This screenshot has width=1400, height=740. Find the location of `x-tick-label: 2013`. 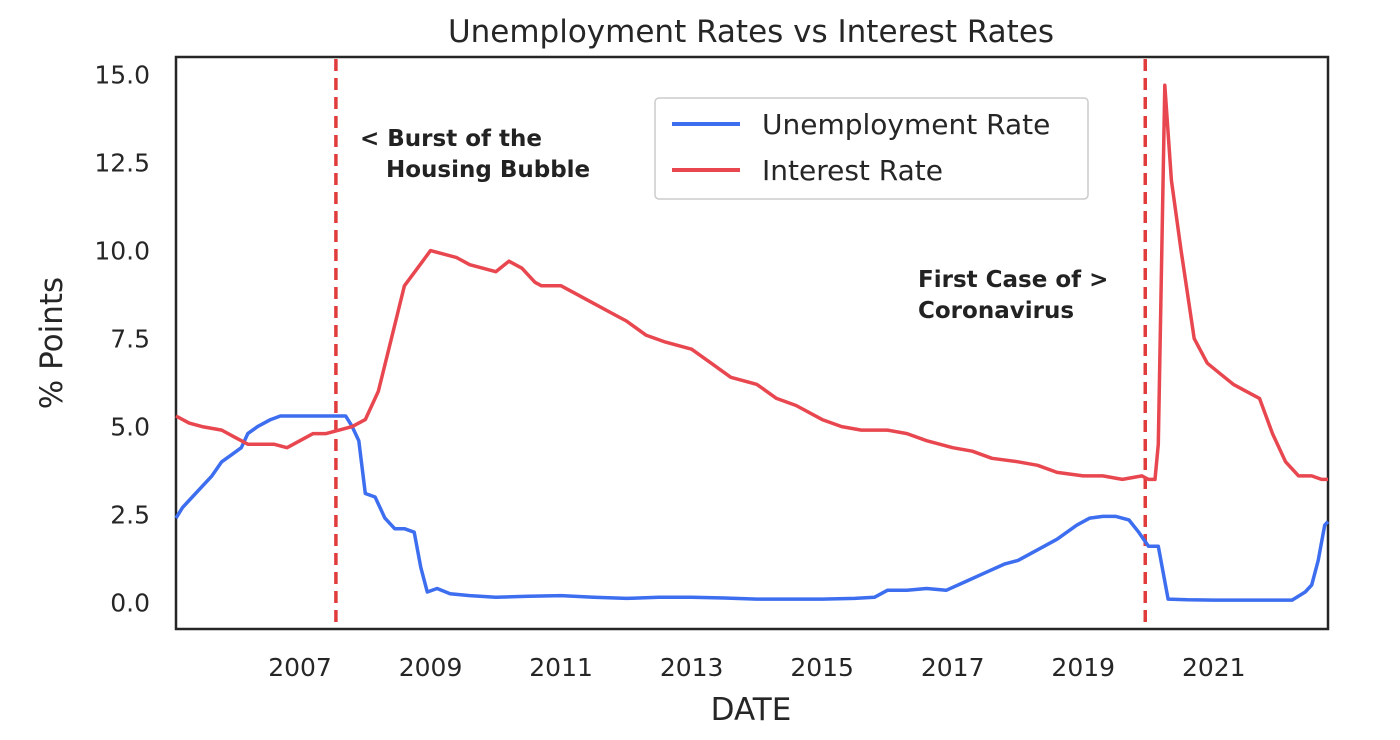

x-tick-label: 2013 is located at coordinates (692, 667).